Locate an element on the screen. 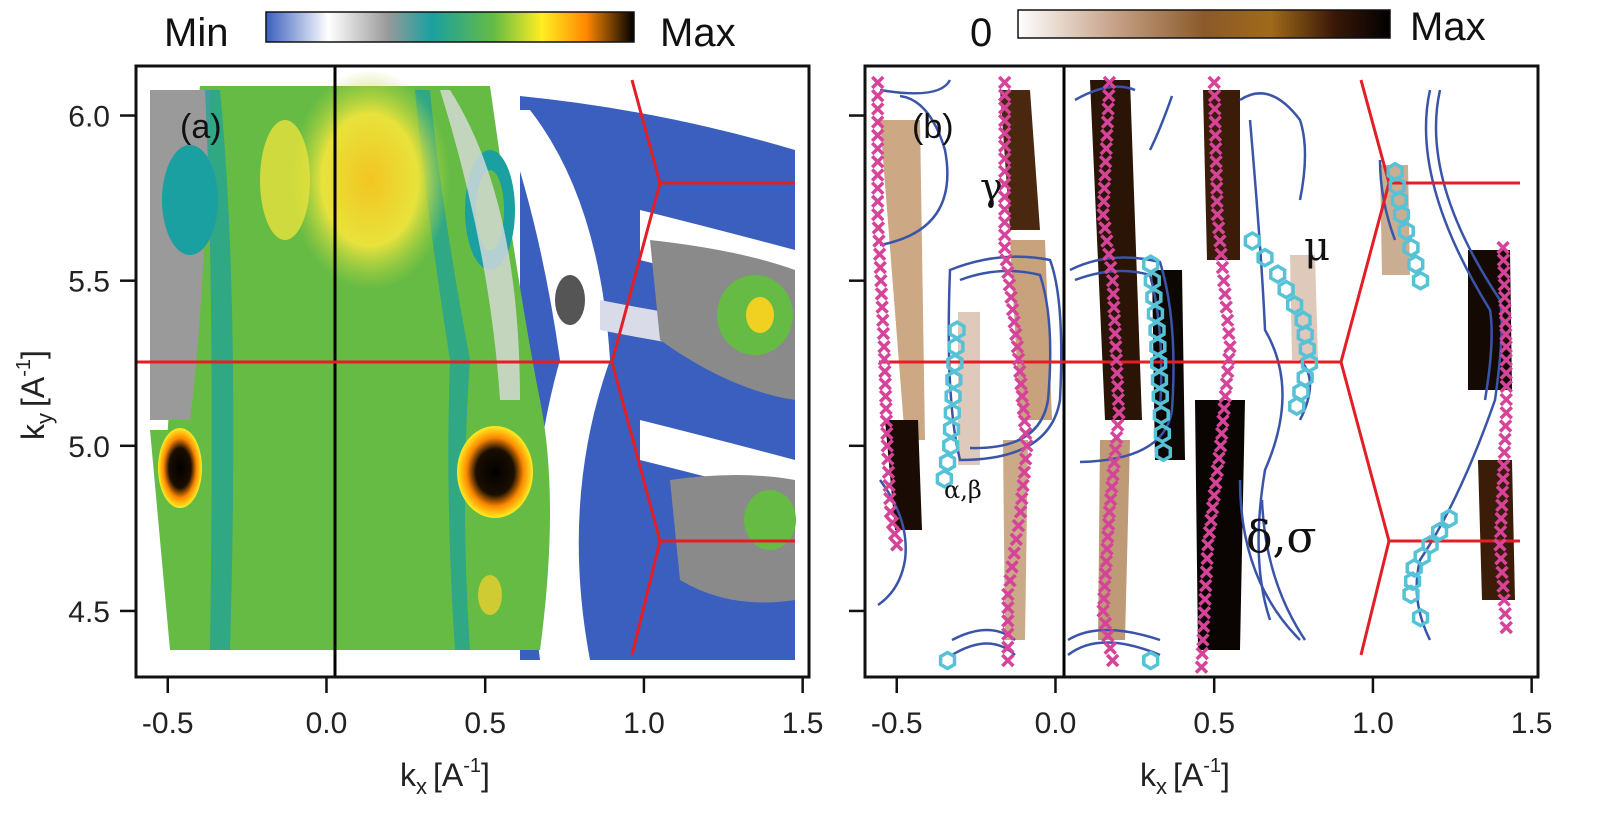 The image size is (1604, 819). b-x-axis-label: kx [A-1] is located at coordinates (1185, 777).